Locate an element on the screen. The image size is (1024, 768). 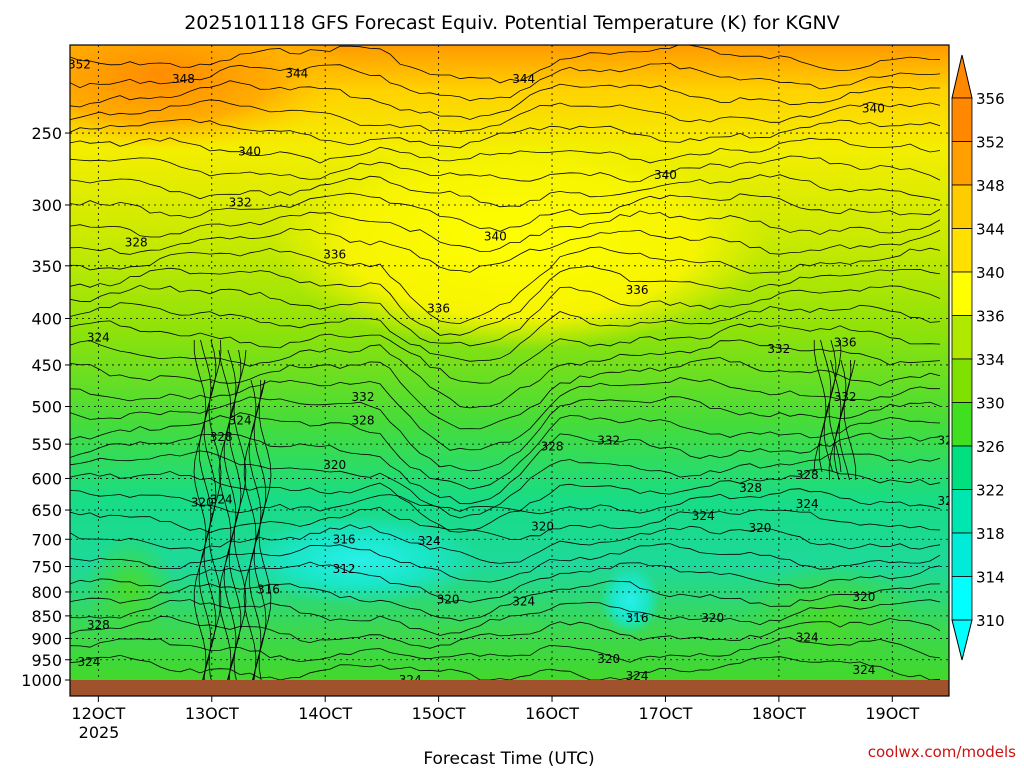
colorbar-label: 344 is located at coordinates (990, 230).